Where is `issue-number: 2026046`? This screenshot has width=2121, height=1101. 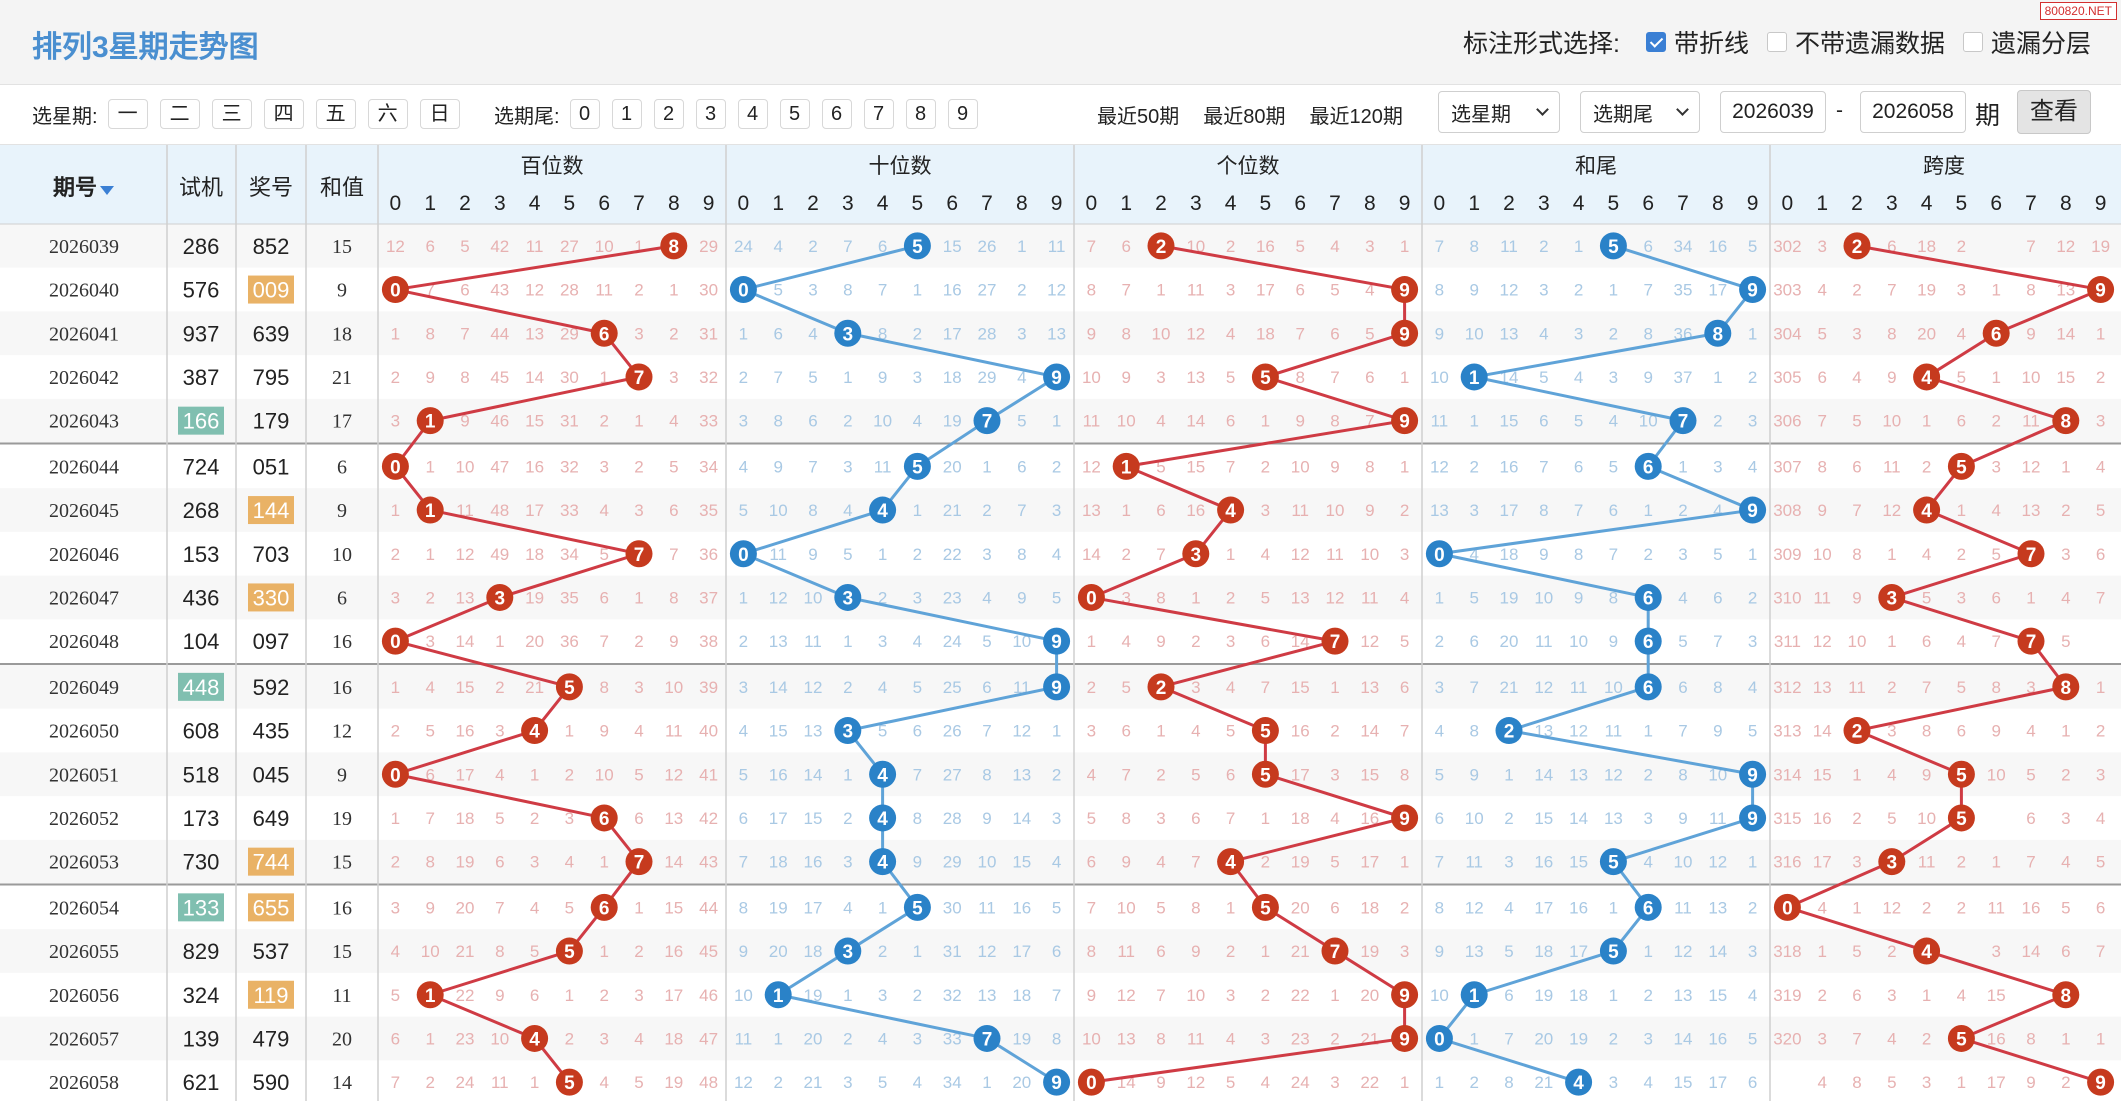
issue-number: 2026046 is located at coordinates (84, 555).